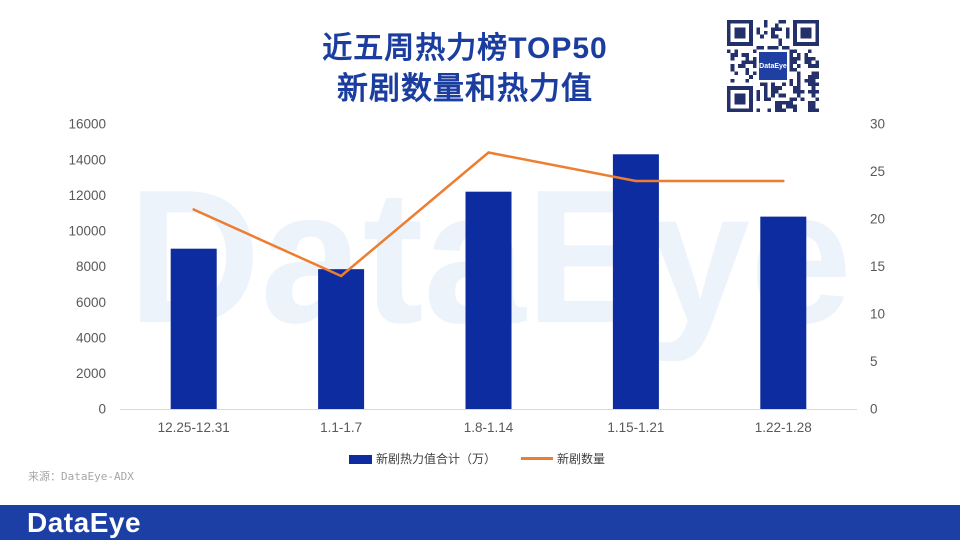 The image size is (960, 540). I want to click on x-tick-label: 1.1-1.7, so click(341, 427).